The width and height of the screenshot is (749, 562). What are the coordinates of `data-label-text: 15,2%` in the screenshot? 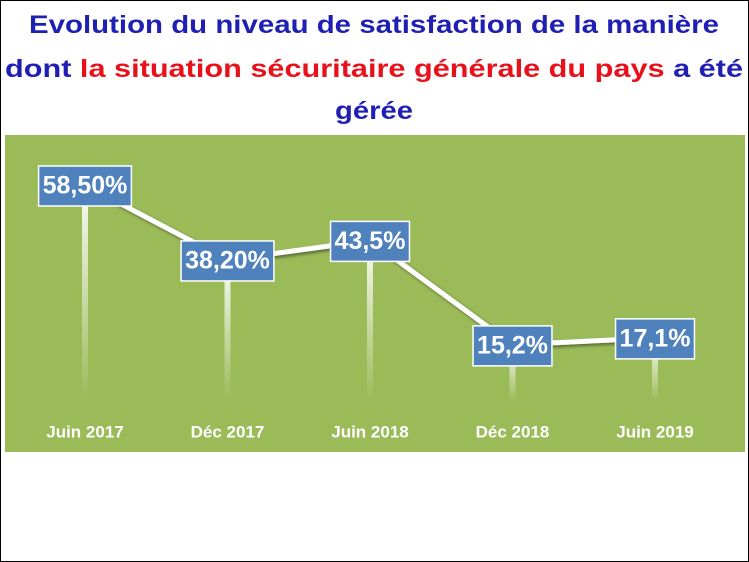 It's located at (512, 345).